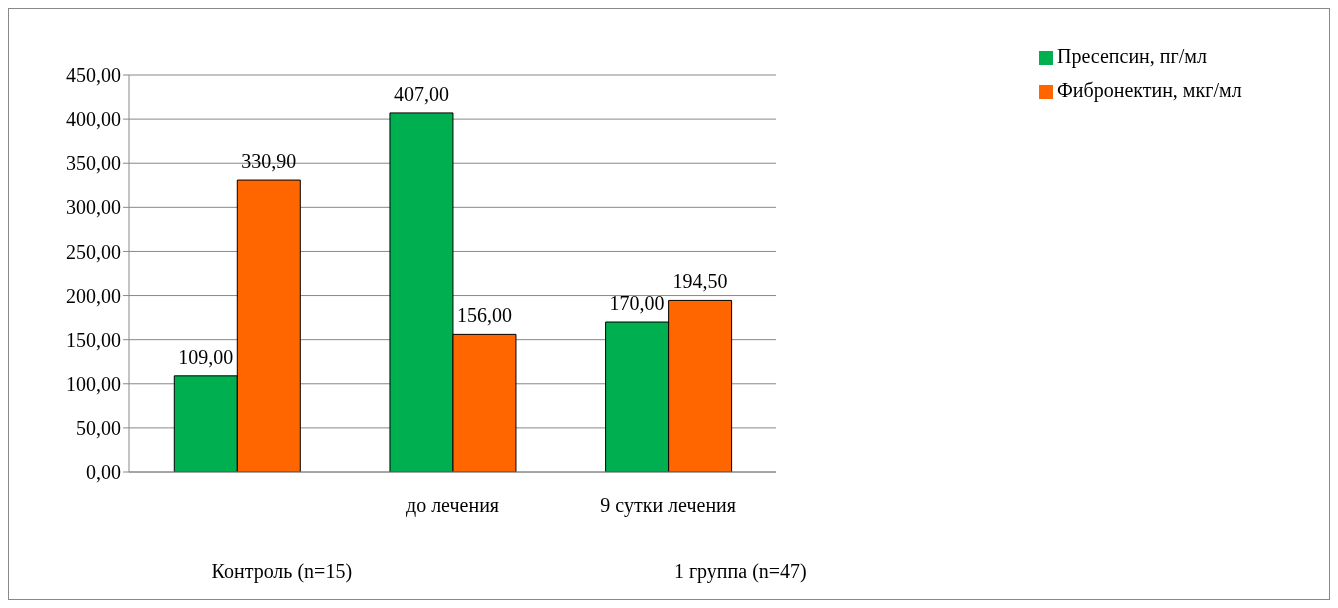  What do you see at coordinates (93, 119) in the screenshot?
I see `y-tick-label: 400,00` at bounding box center [93, 119].